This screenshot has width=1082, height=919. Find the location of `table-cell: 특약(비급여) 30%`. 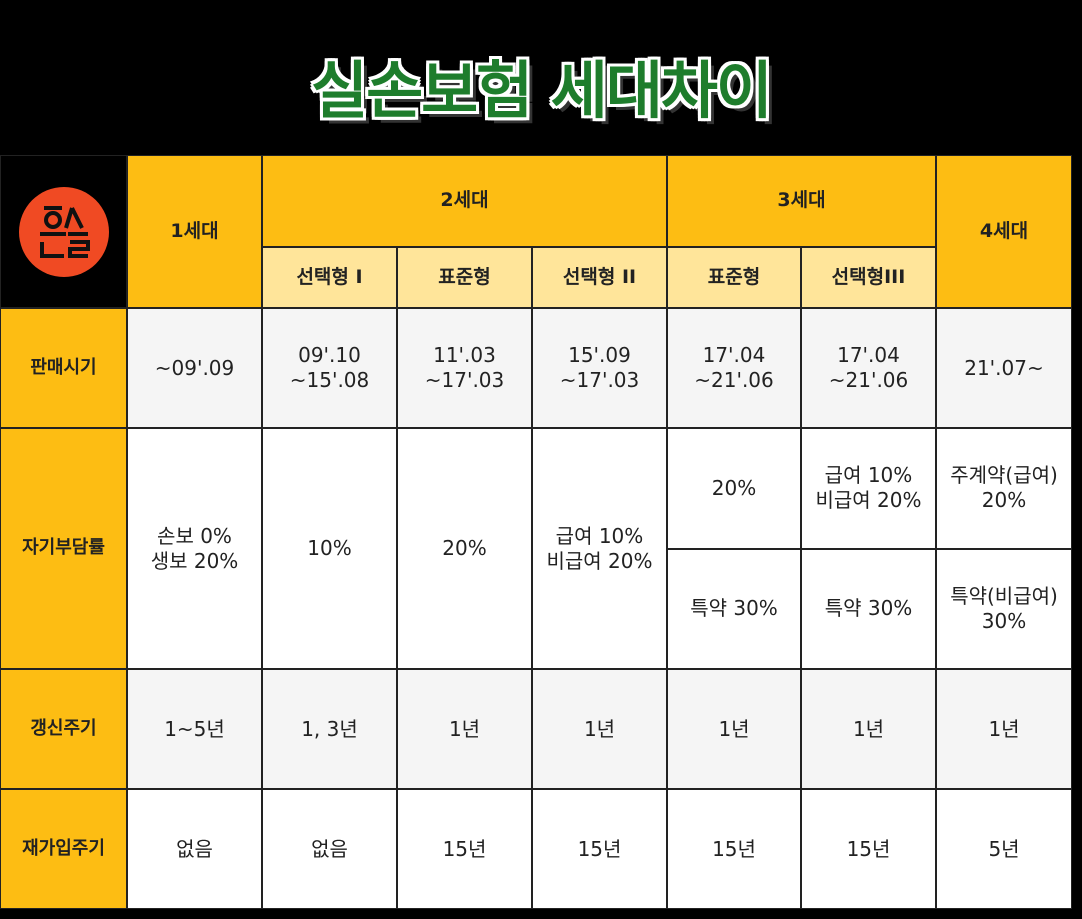

table-cell: 특약(비급여) 30% is located at coordinates (1004, 608).